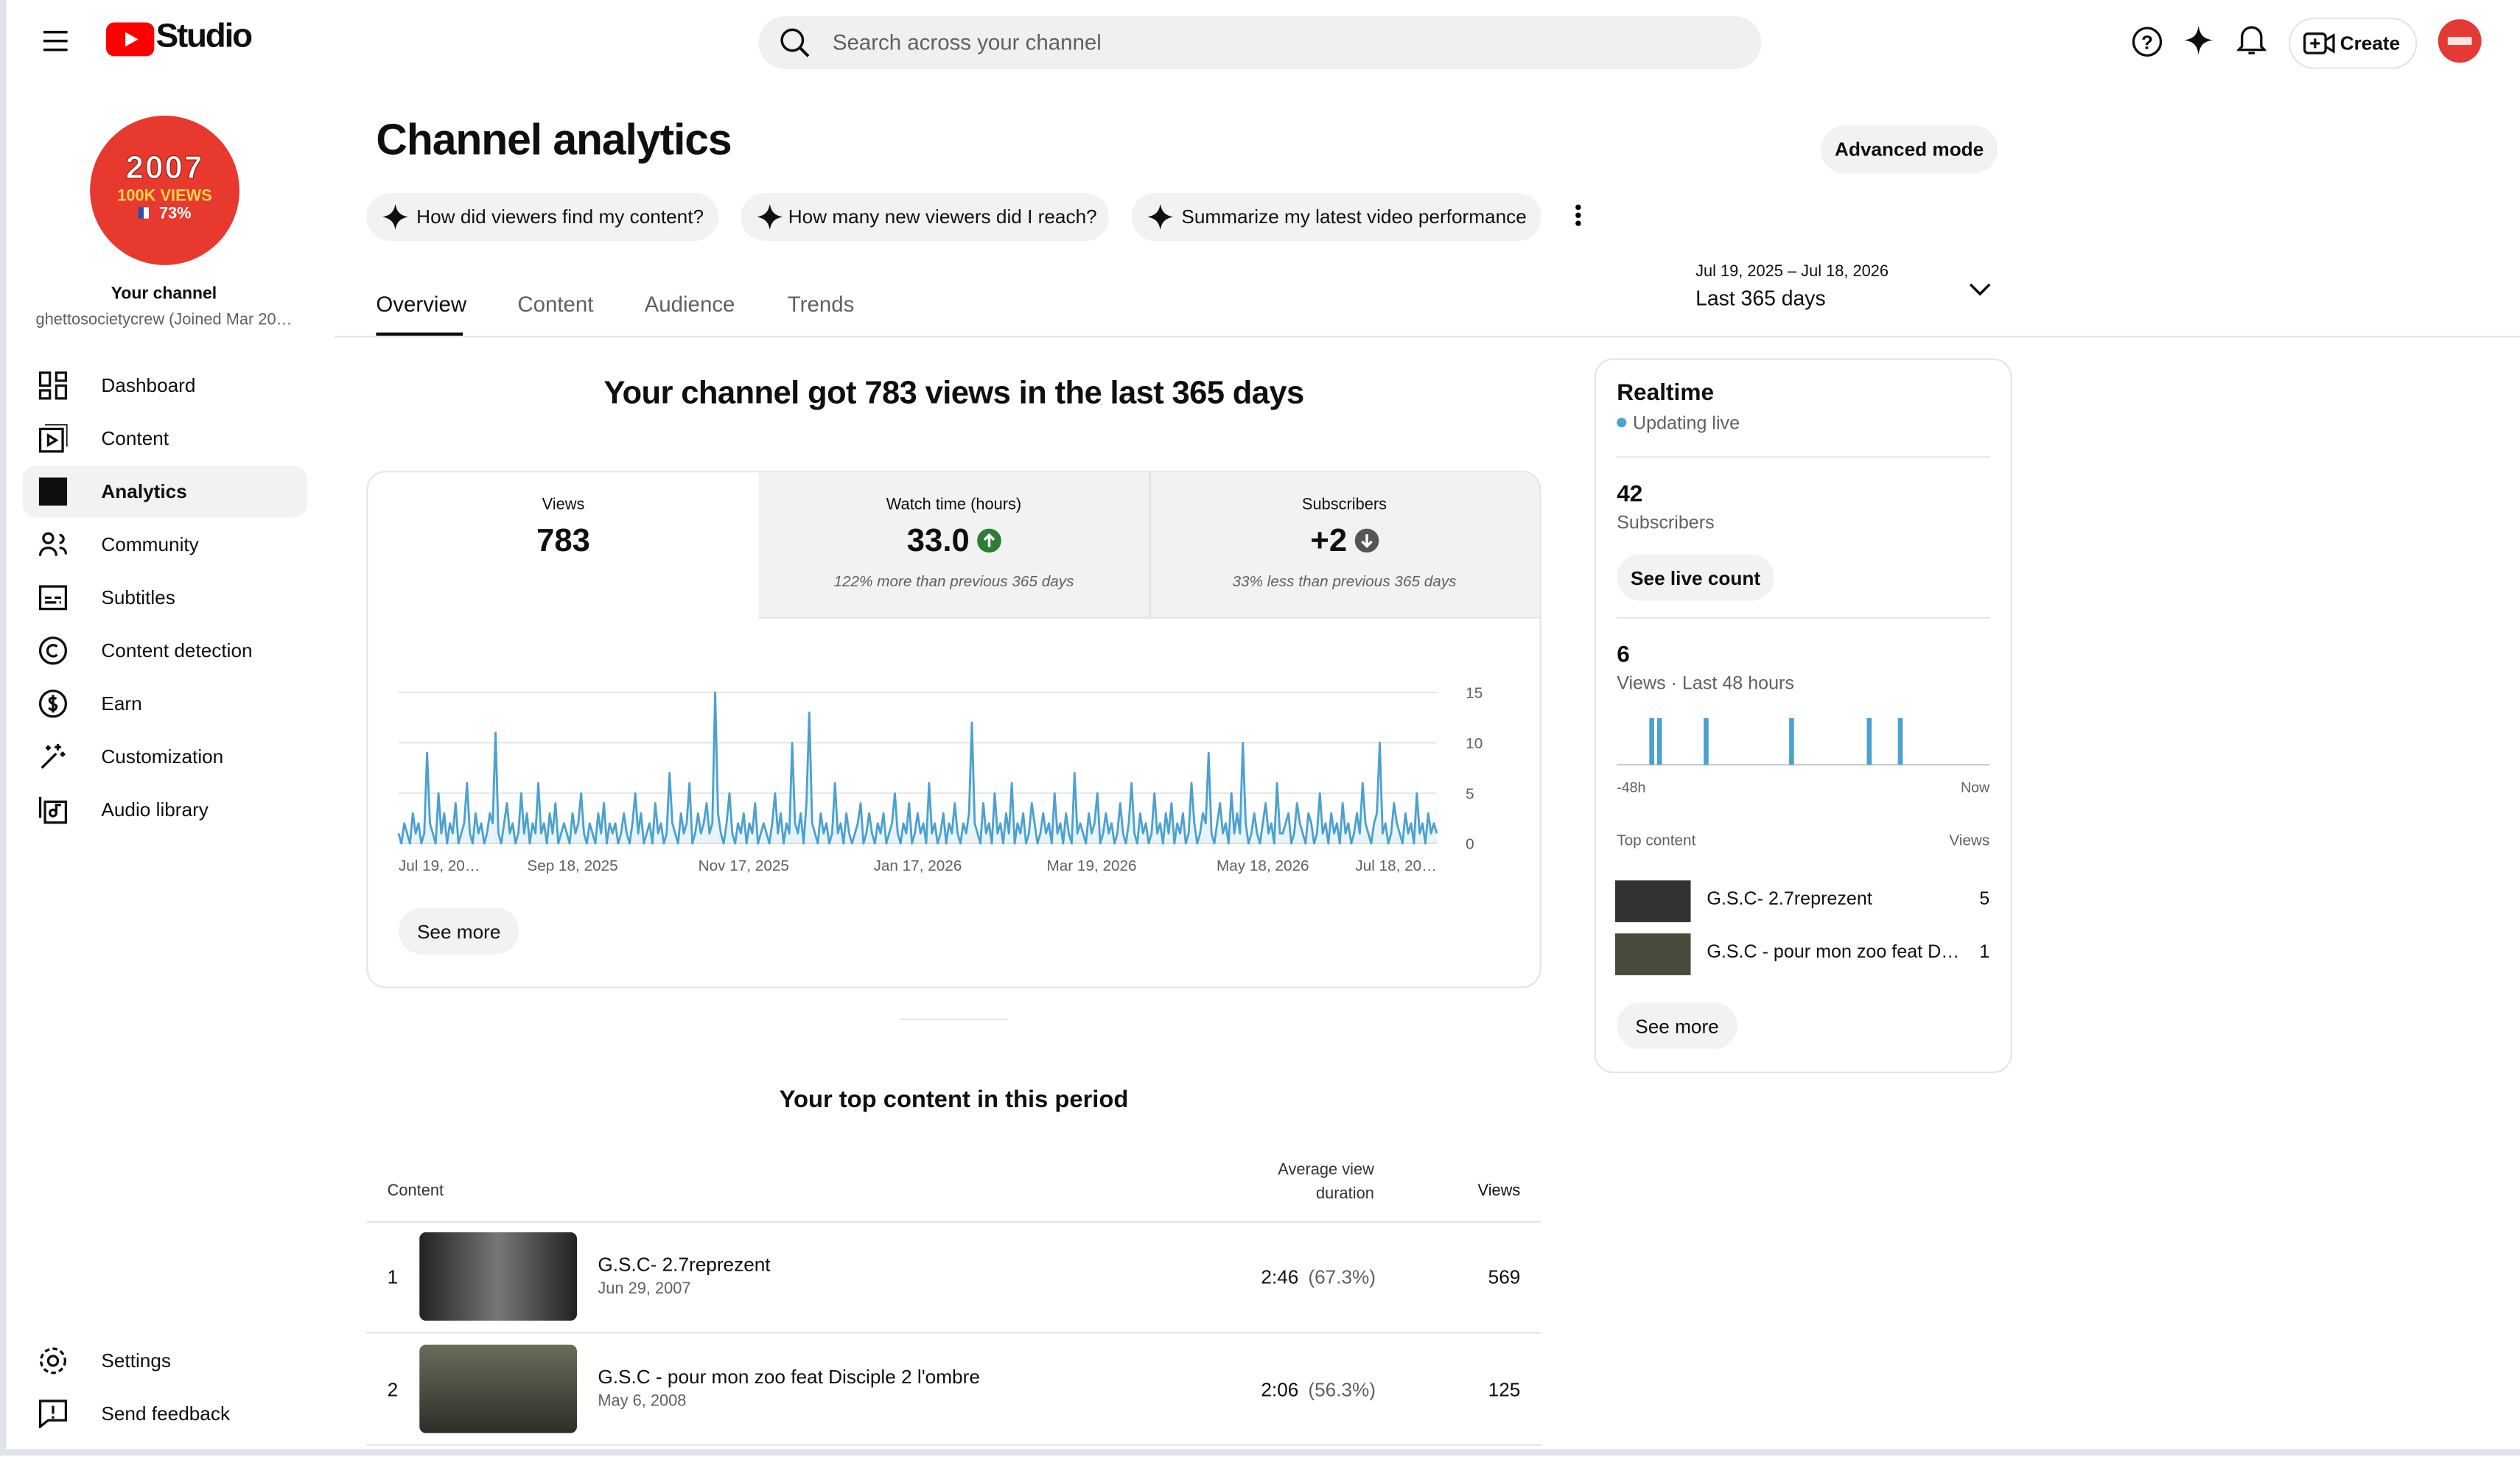  What do you see at coordinates (2147, 42) in the screenshot?
I see `help-icon: ?` at bounding box center [2147, 42].